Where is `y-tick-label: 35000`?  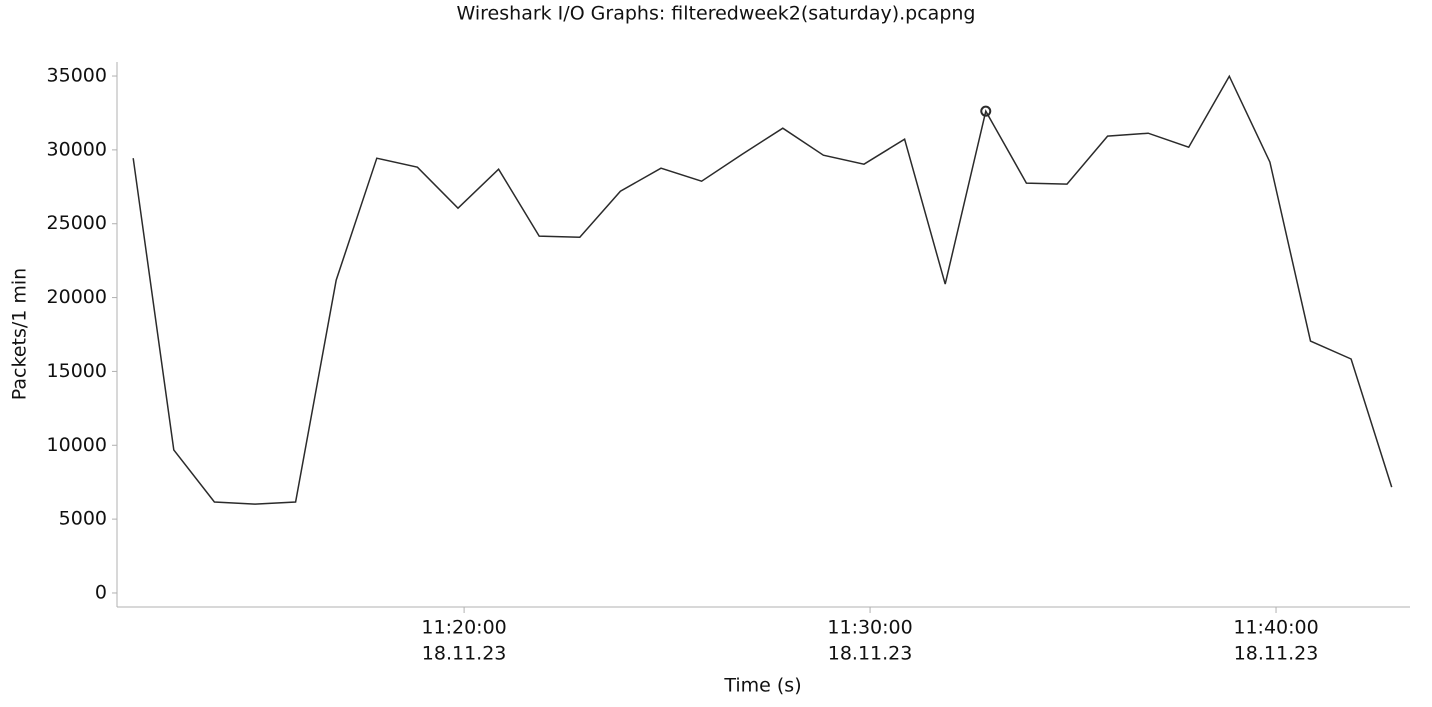
y-tick-label: 35000 is located at coordinates (77, 76).